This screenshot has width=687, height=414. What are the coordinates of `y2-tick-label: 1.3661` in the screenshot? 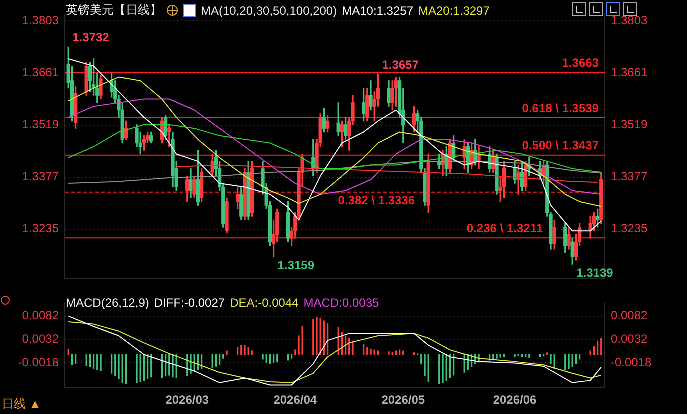 It's located at (629, 73).